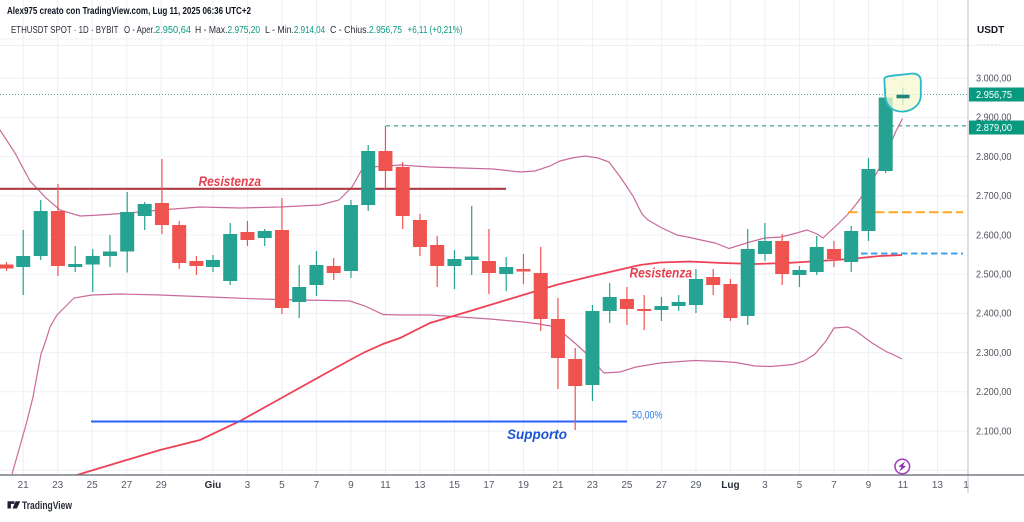 Image resolution: width=1024 pixels, height=522 pixels. Describe the element at coordinates (537, 434) in the screenshot. I see `svg-text: Supporto` at that location.